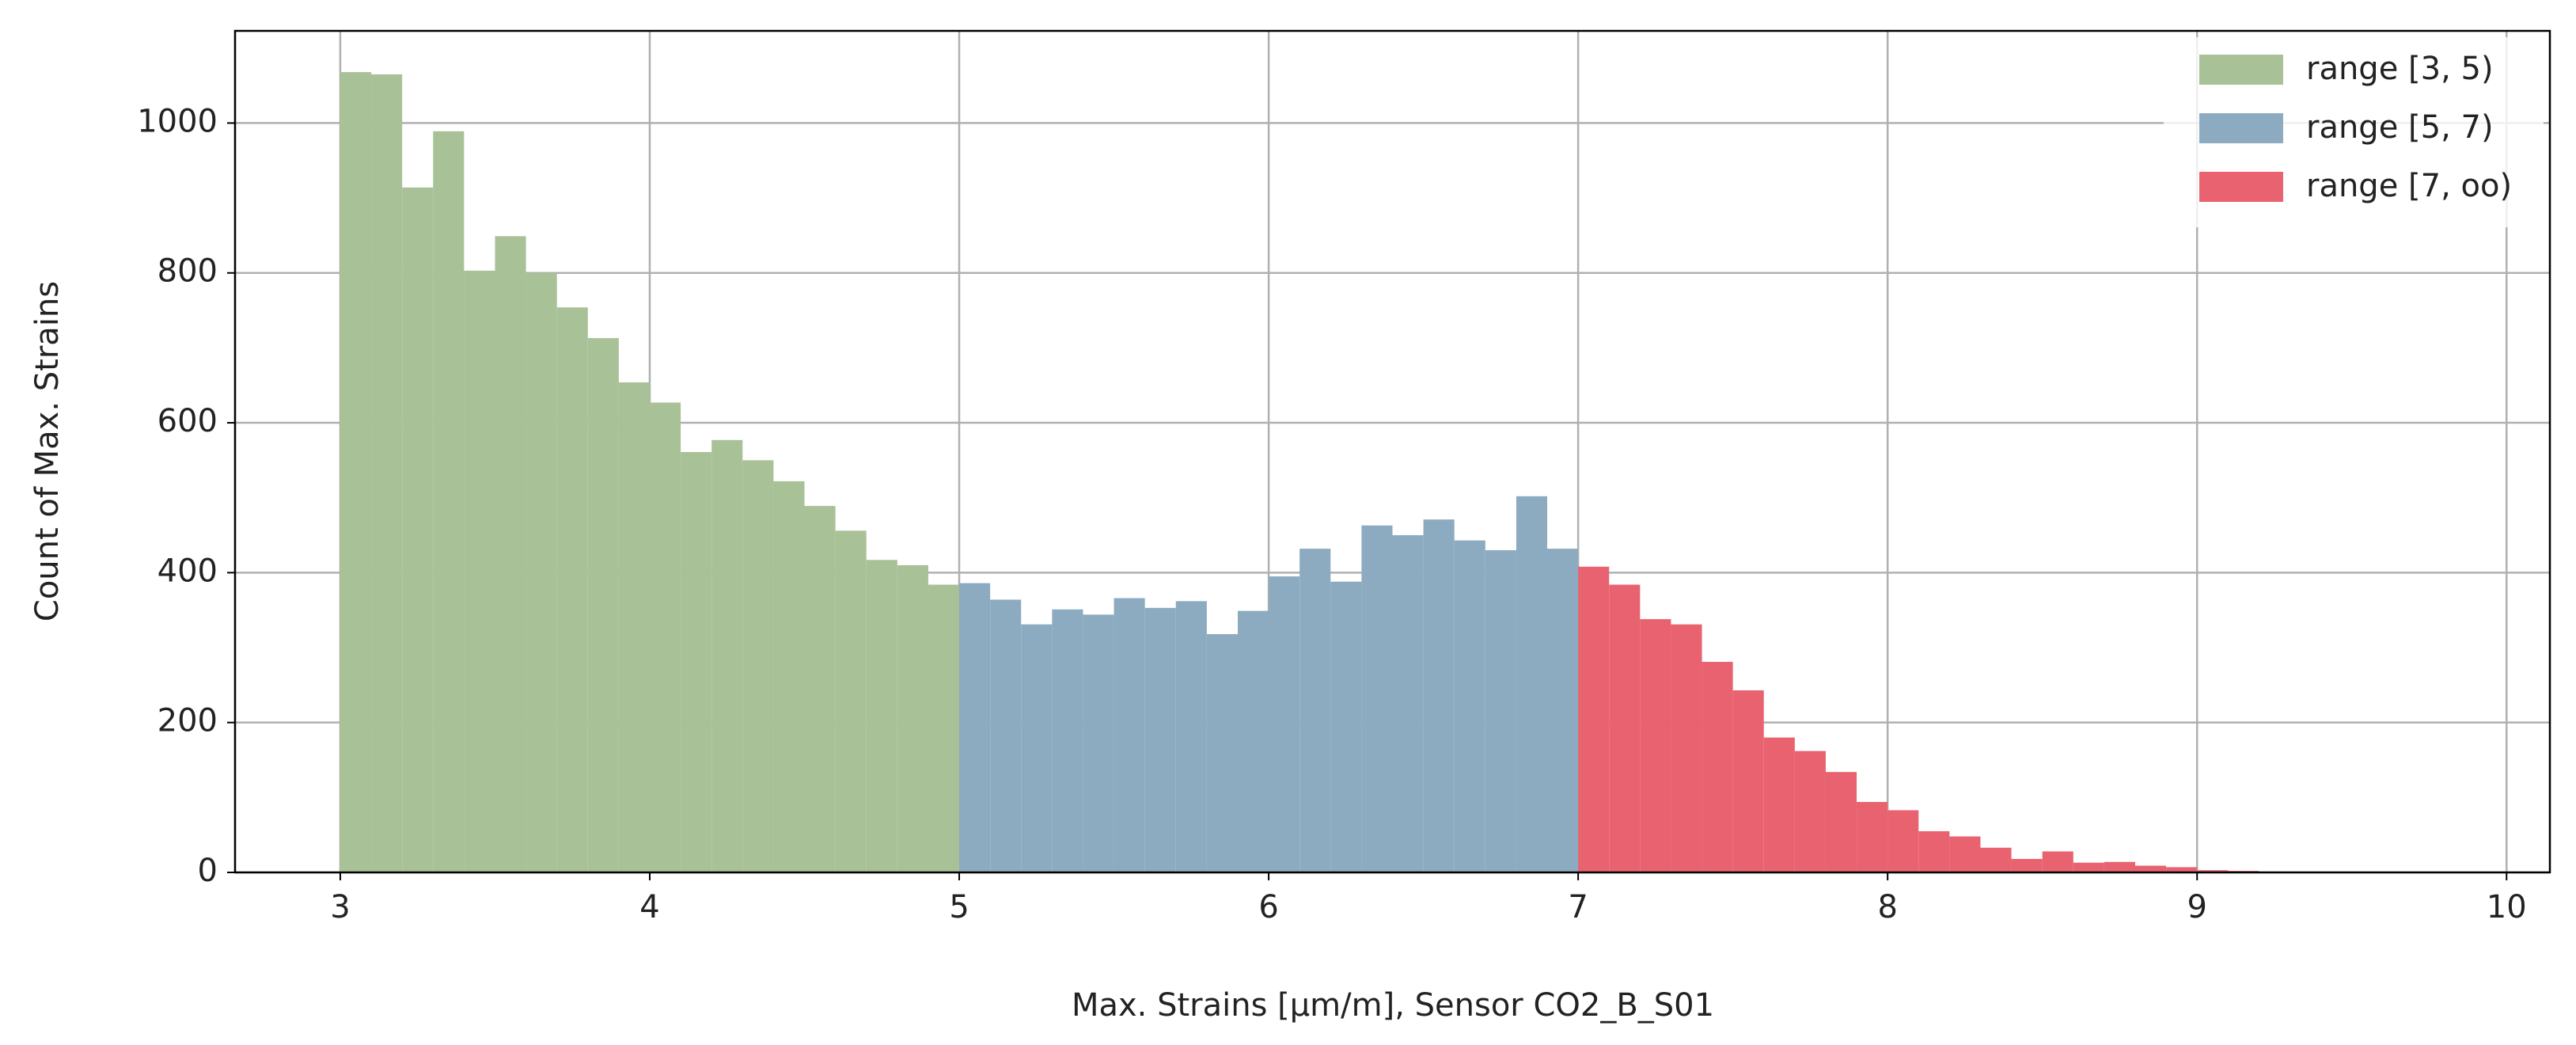 This screenshot has width=2576, height=1045. What do you see at coordinates (2507, 907) in the screenshot?
I see `x-tick-label: 10` at bounding box center [2507, 907].